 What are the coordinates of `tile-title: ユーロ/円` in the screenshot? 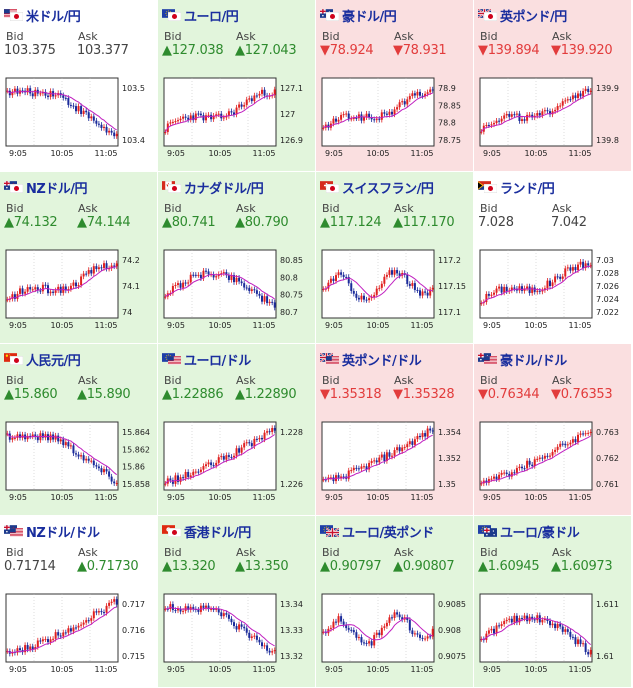 It's located at (200, 15).